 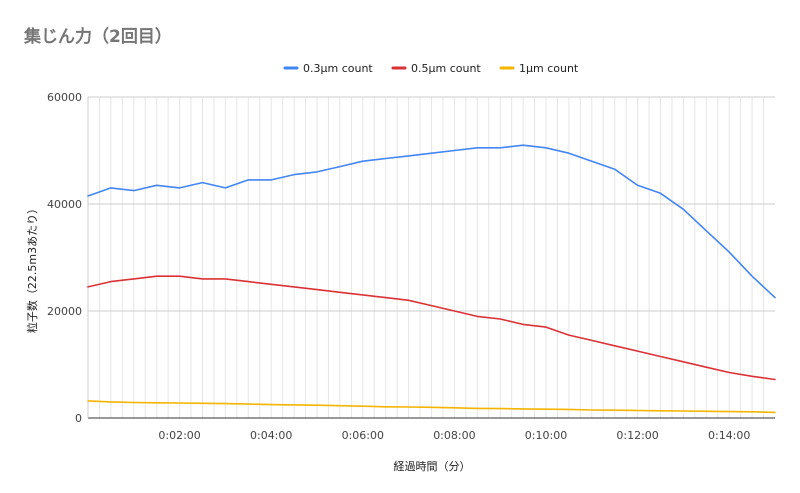 What do you see at coordinates (363, 435) in the screenshot?
I see `x-tick-label: 0:06:00` at bounding box center [363, 435].